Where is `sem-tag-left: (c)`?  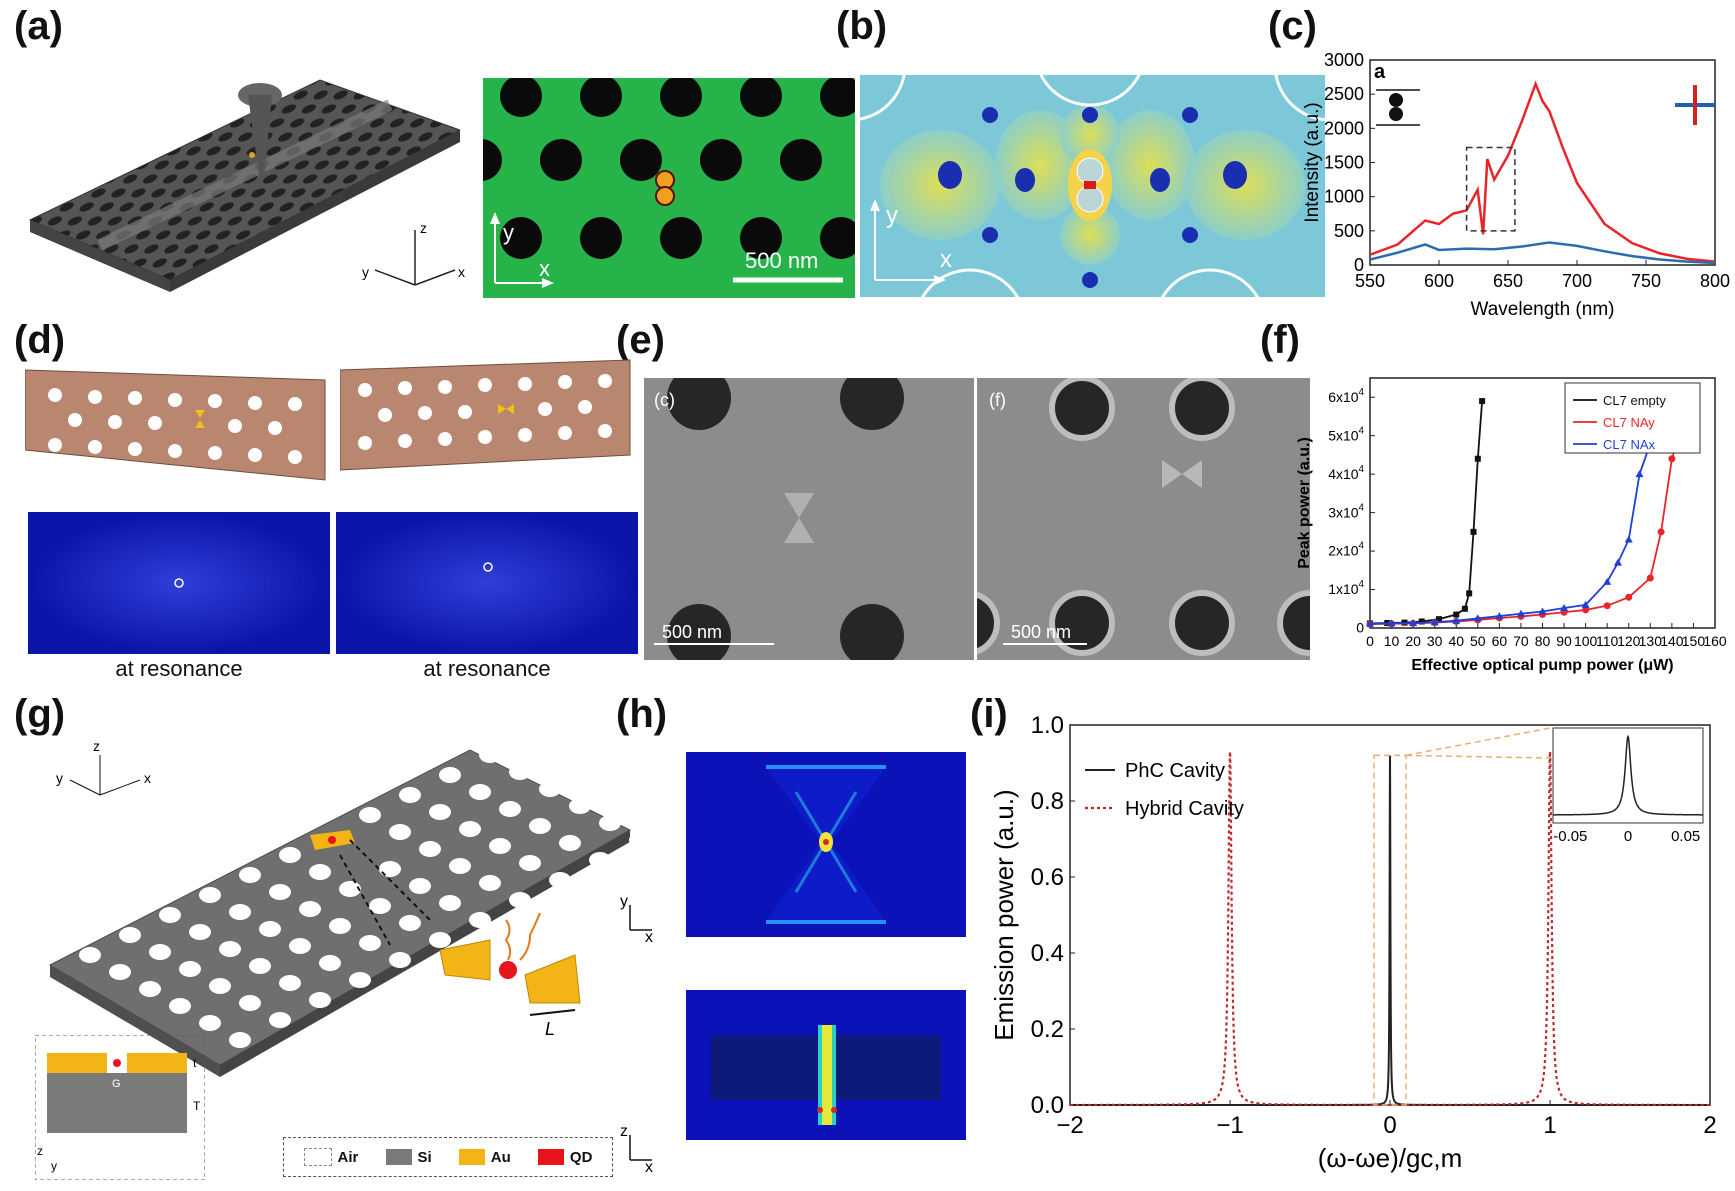 sem-tag-left: (c) is located at coordinates (664, 400).